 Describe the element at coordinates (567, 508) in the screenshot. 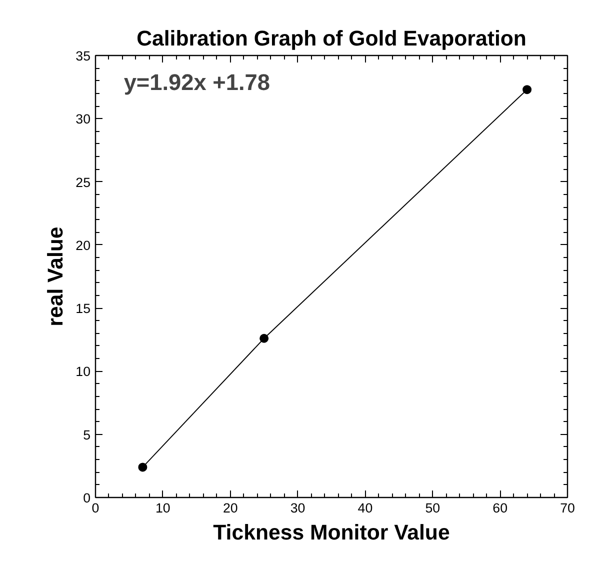

I see `x-tick-label: 70` at that location.